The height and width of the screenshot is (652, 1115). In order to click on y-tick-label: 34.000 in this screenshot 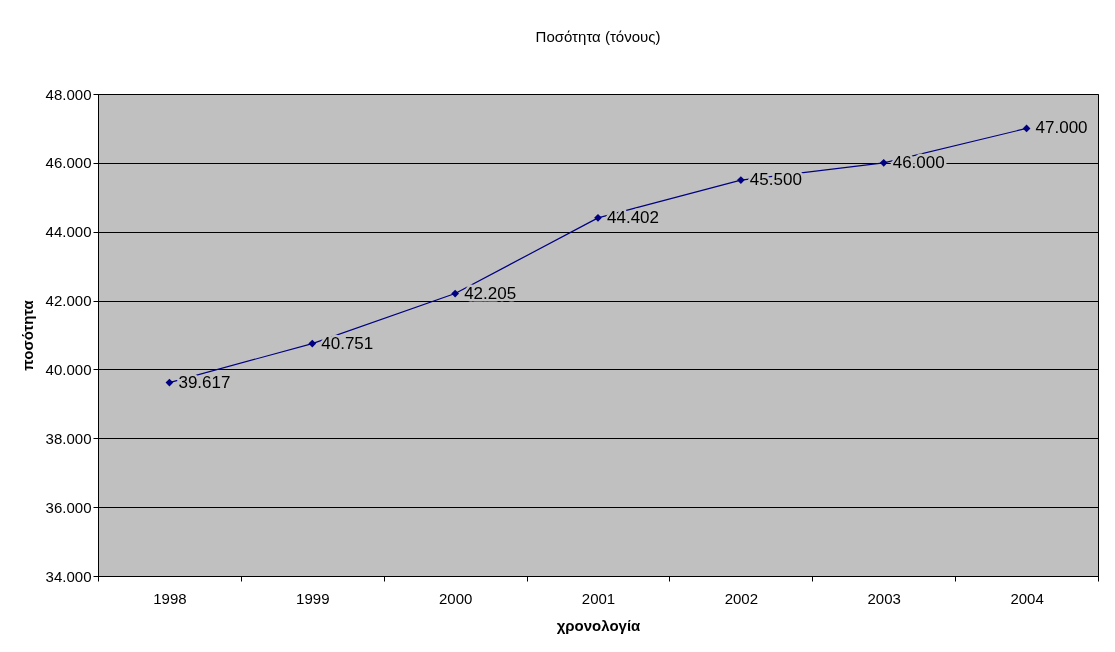, I will do `click(68, 576)`.